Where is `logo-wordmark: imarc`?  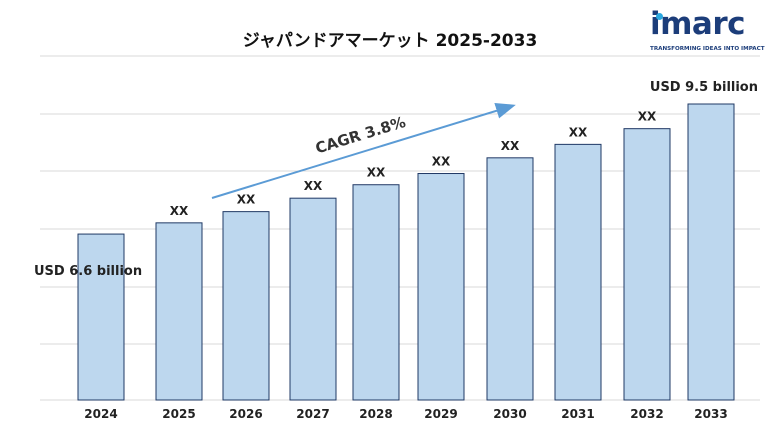
logo-wordmark: imarc is located at coordinates (698, 24).